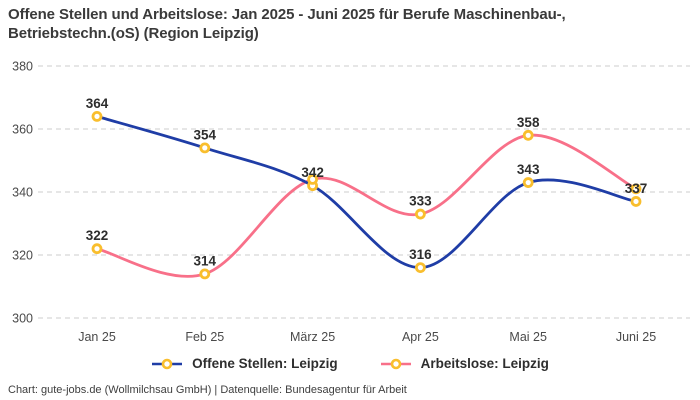 This screenshot has height=400, width=700. Describe the element at coordinates (205, 134) in the screenshot. I see `data-point-label: 354` at that location.